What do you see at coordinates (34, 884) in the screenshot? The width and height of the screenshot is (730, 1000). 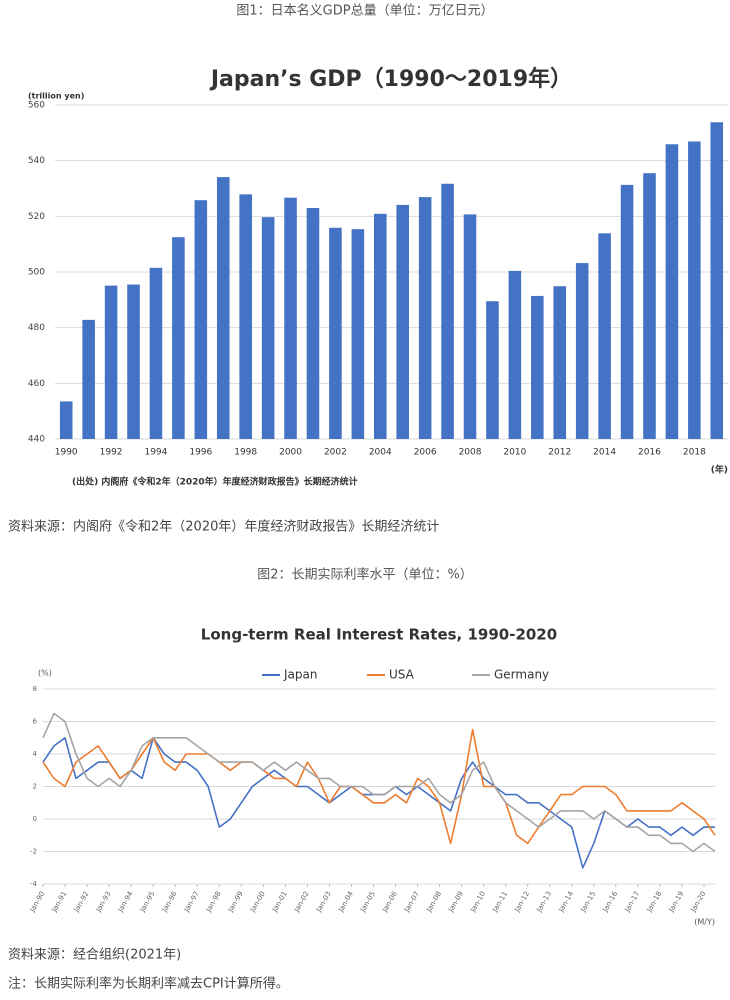 I see `y-tick-label: -4` at bounding box center [34, 884].